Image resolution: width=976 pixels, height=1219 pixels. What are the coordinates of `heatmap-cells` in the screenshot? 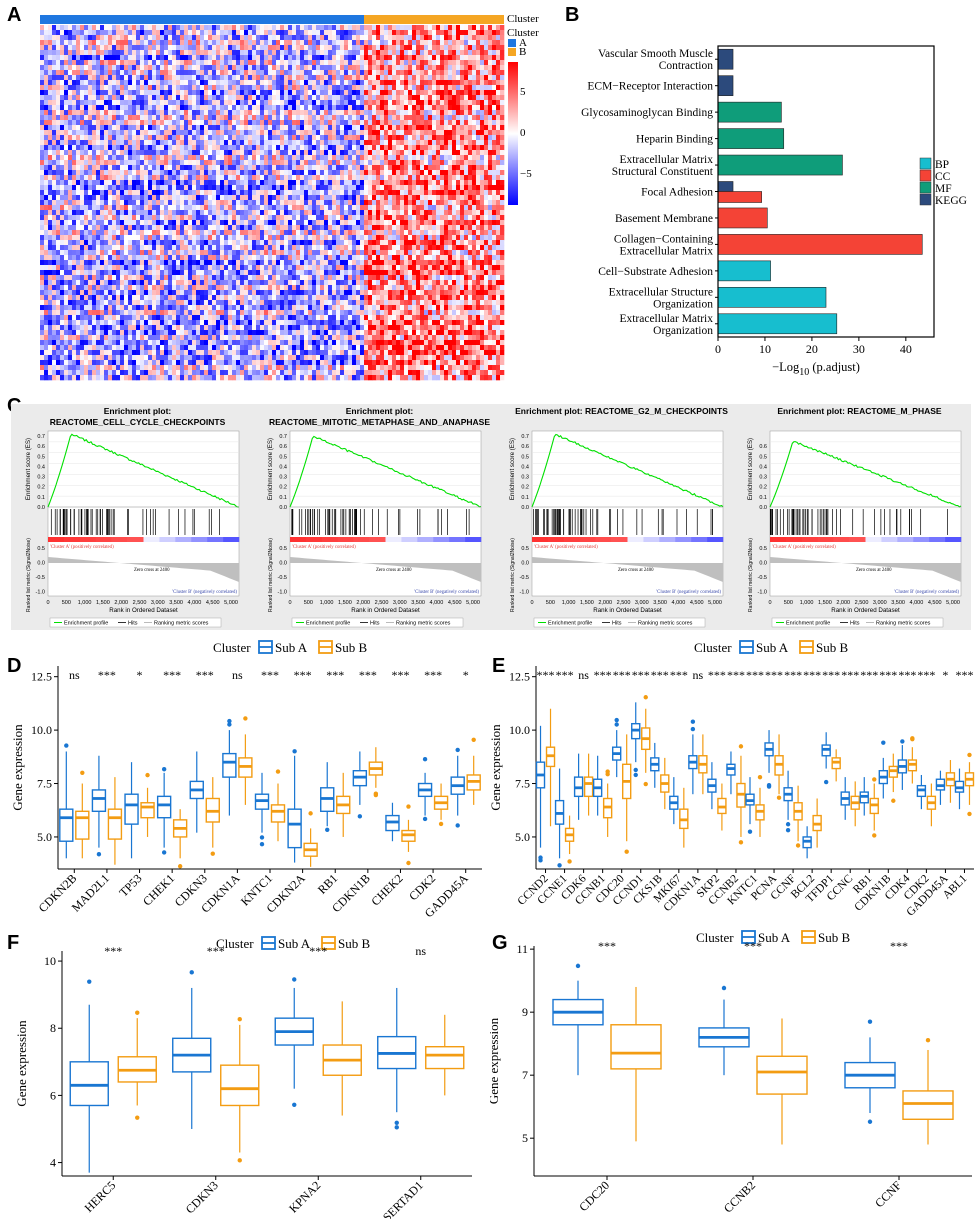 It's located at (272, 203).